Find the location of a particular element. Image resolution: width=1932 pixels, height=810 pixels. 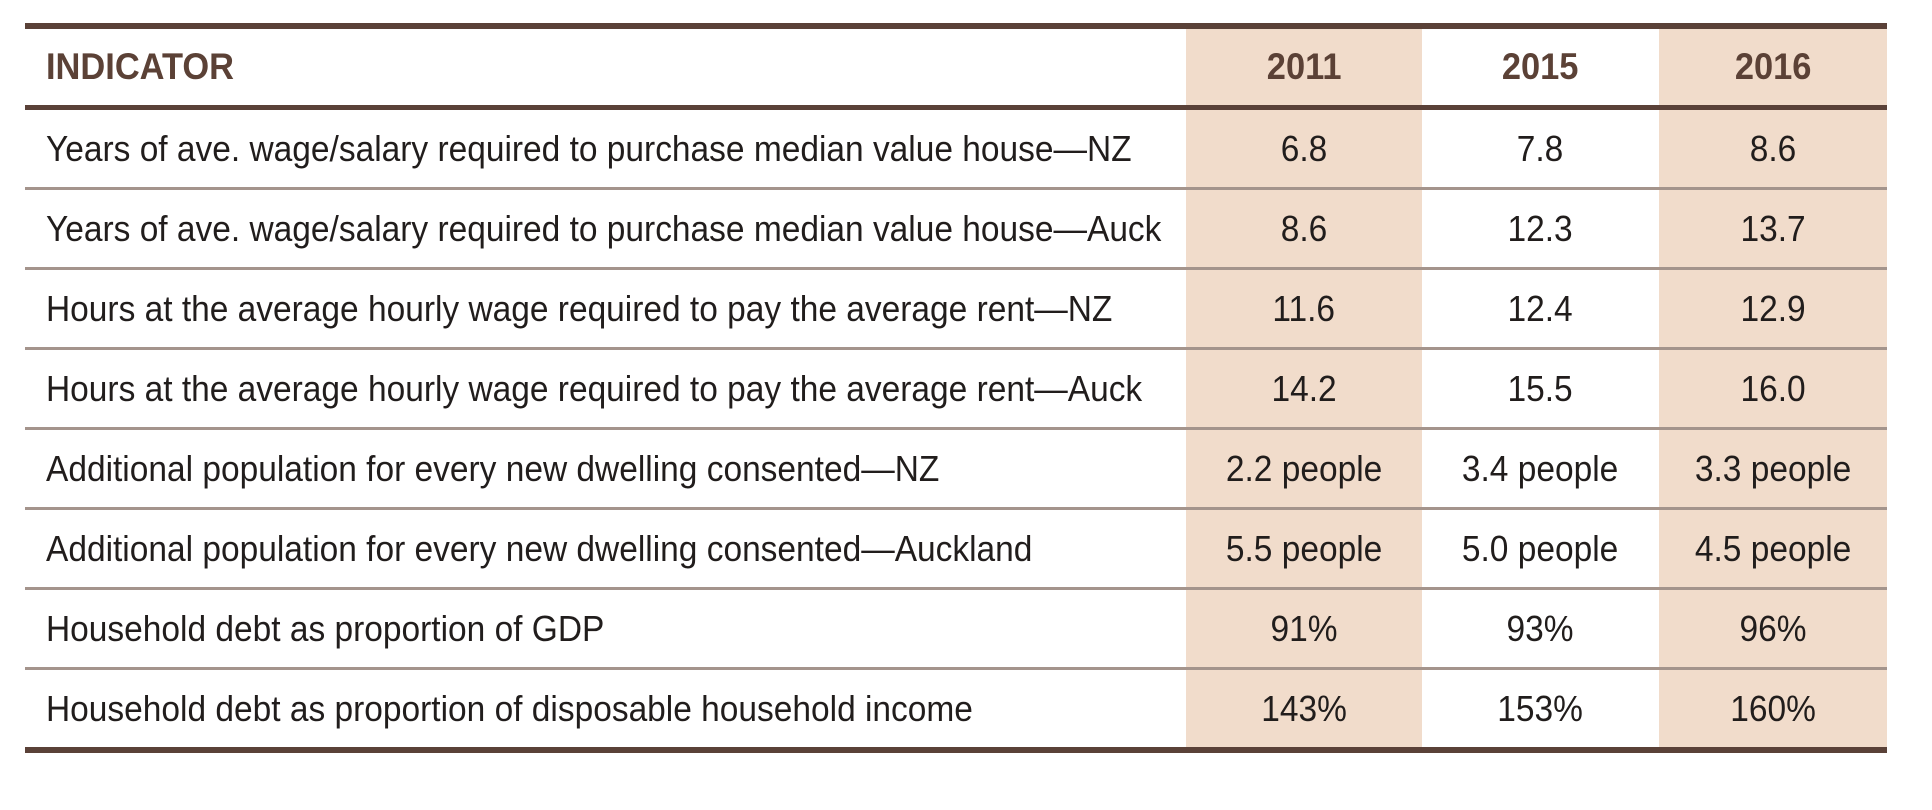

column-header-2015: 2015 is located at coordinates (1540, 67).